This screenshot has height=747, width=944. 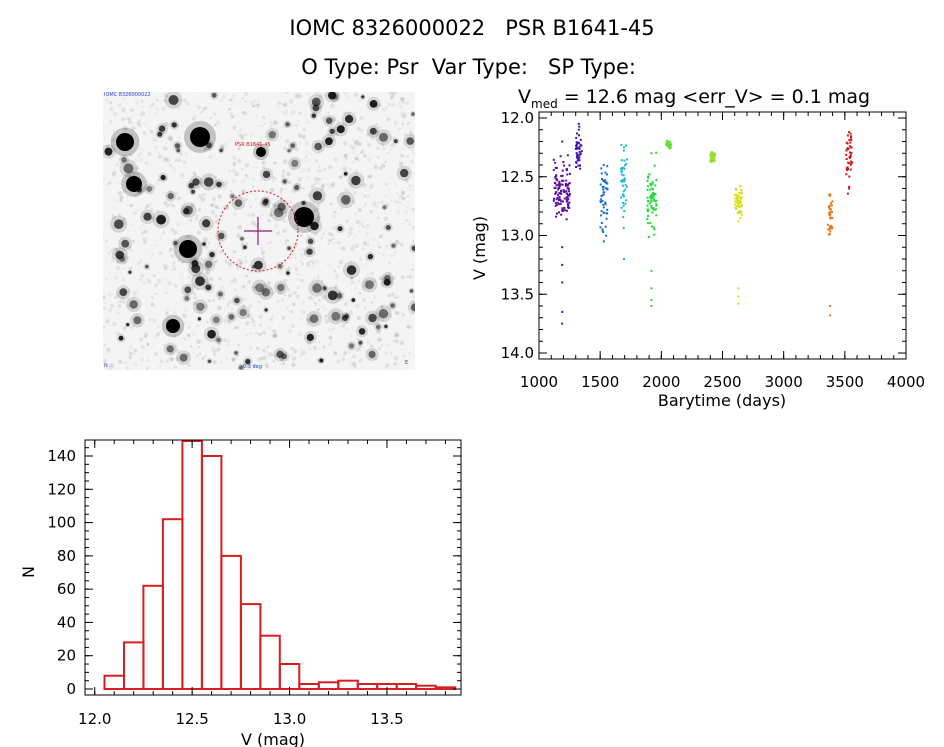 I want to click on corner-label-bl: N, so click(x=106, y=366).